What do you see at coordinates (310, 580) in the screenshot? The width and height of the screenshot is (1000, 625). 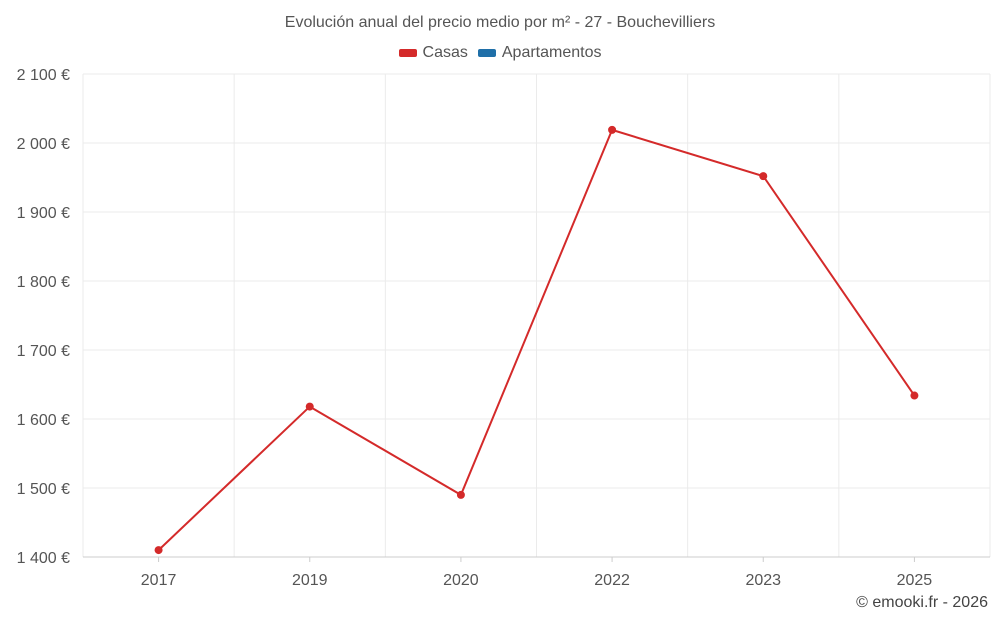 I see `x-tick-label: 2019` at bounding box center [310, 580].